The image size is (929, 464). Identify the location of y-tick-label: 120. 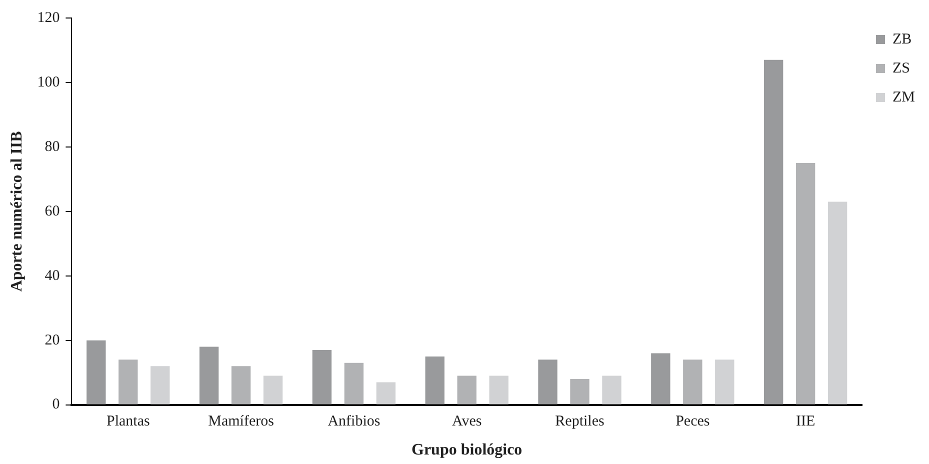
(48, 18).